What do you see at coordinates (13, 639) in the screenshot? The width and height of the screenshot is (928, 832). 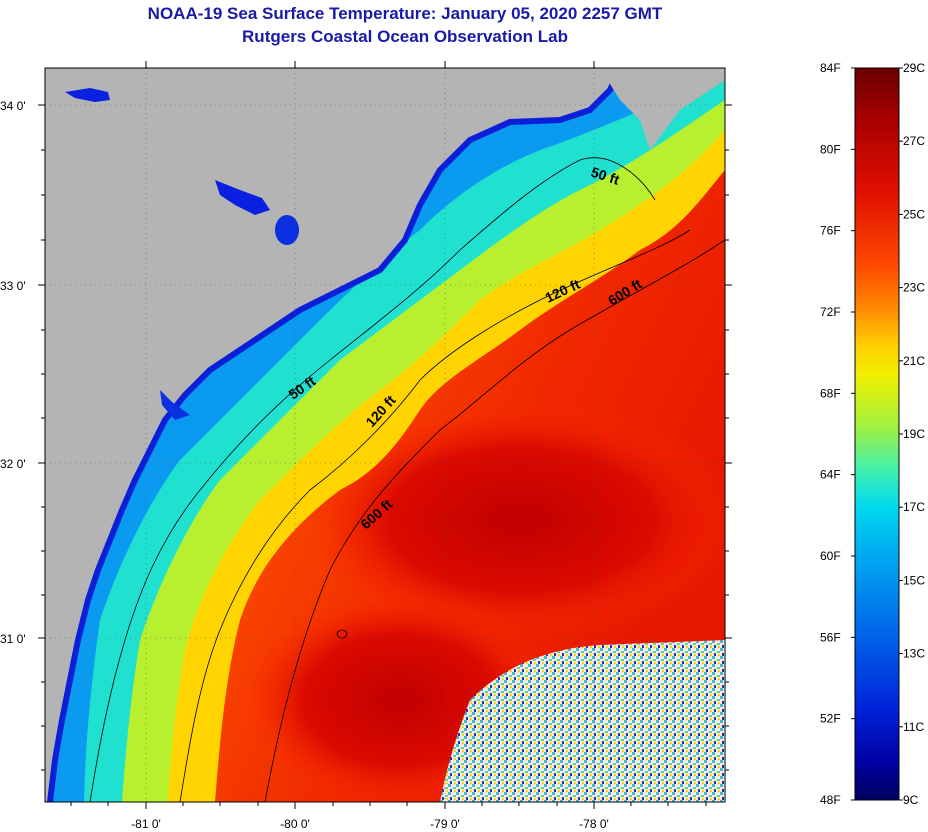 I see `lat-label: 31 0'` at bounding box center [13, 639].